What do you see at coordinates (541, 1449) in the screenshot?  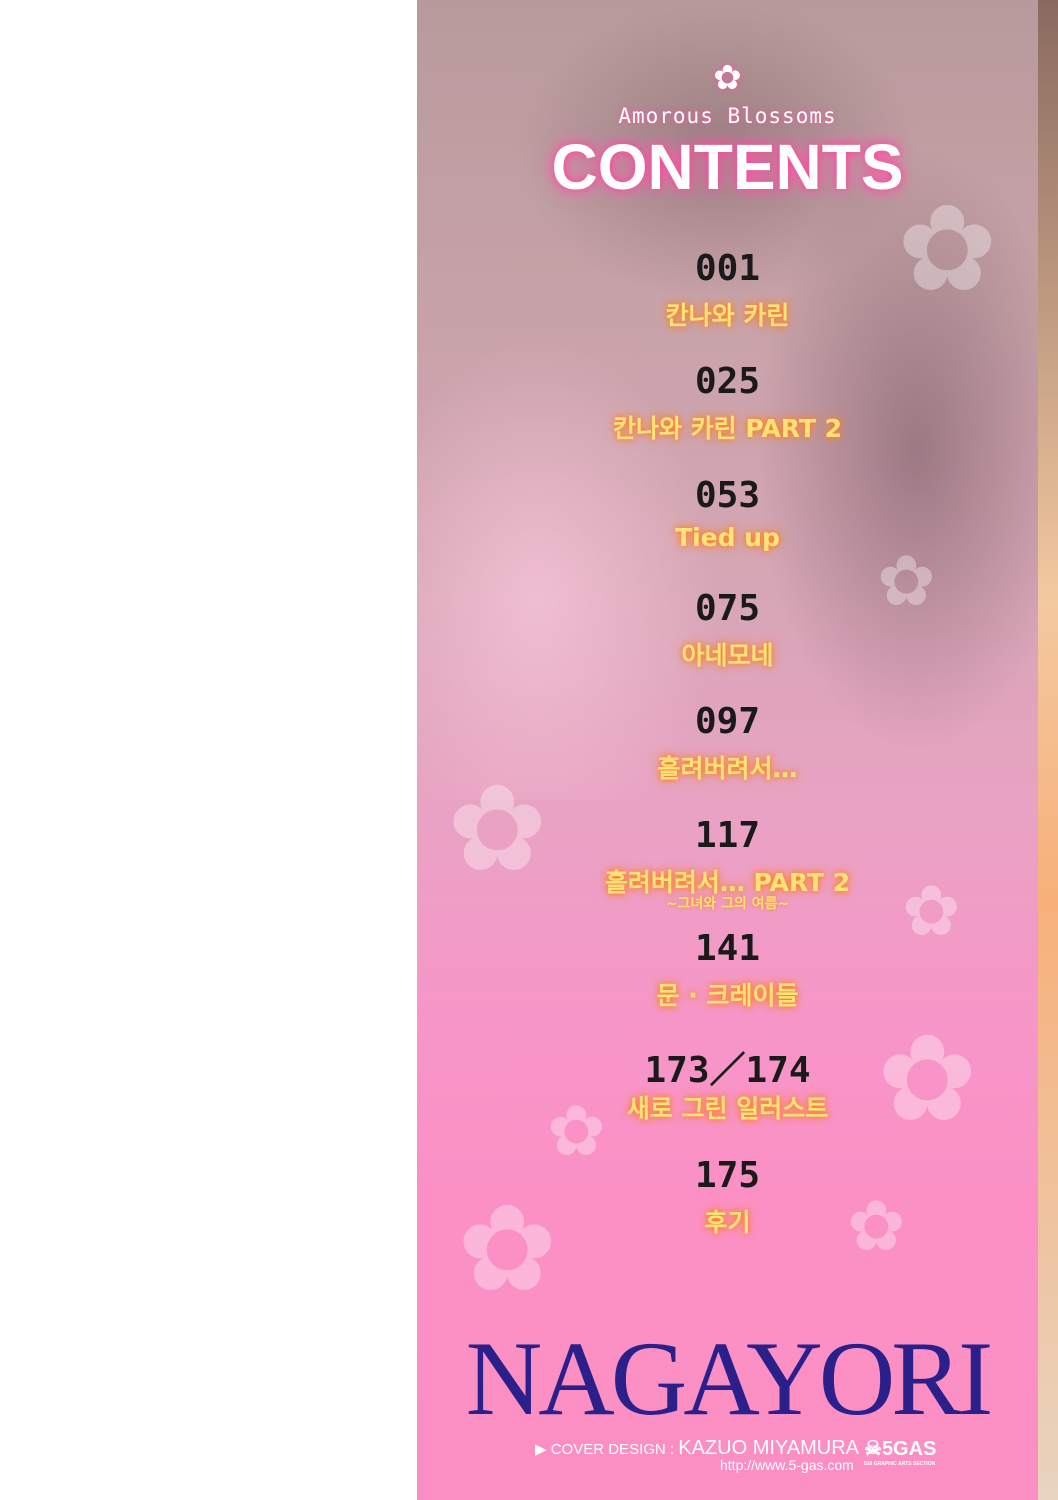 I see `play-icon: ▶` at bounding box center [541, 1449].